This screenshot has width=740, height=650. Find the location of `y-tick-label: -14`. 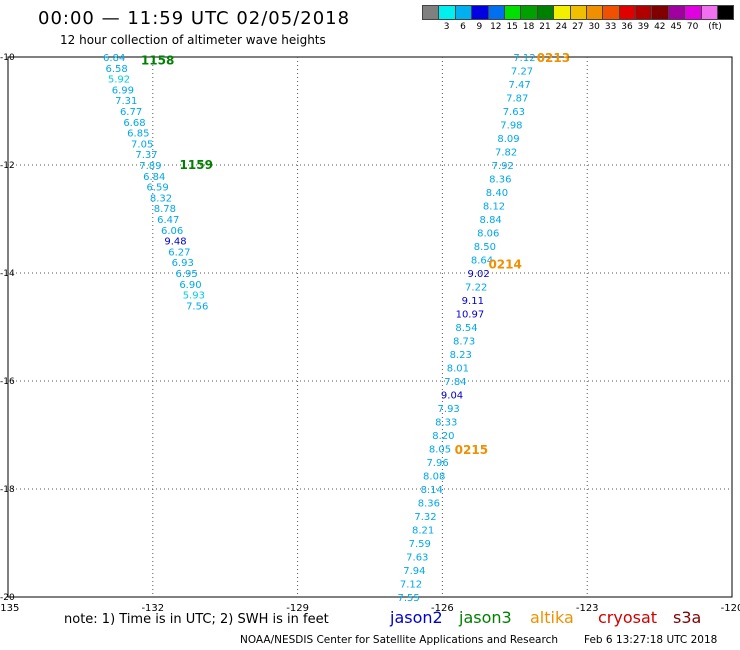

y-tick-label: -14 is located at coordinates (7, 274).